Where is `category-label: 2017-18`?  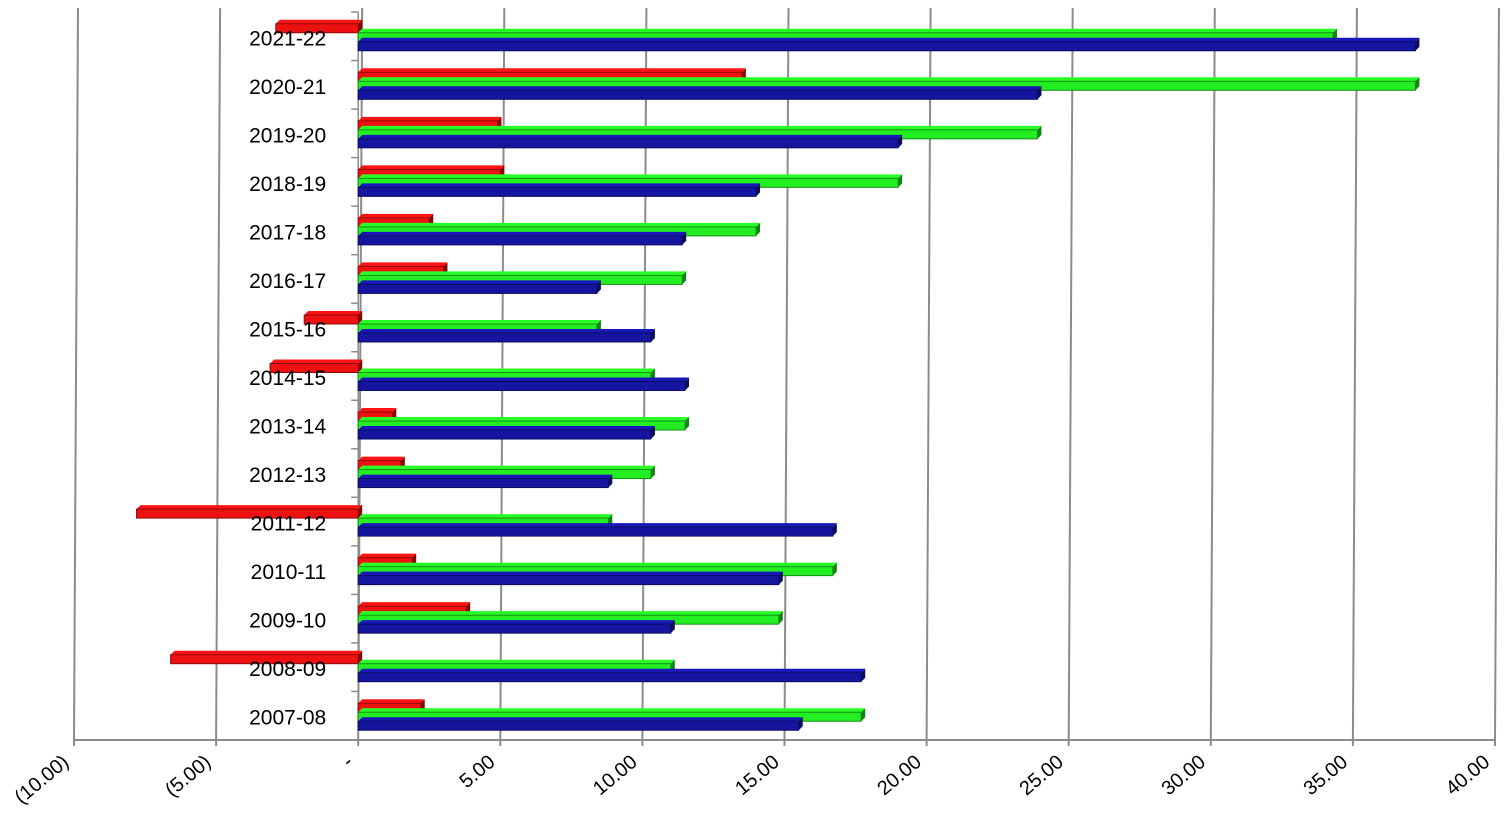
category-label: 2017-18 is located at coordinates (287, 232).